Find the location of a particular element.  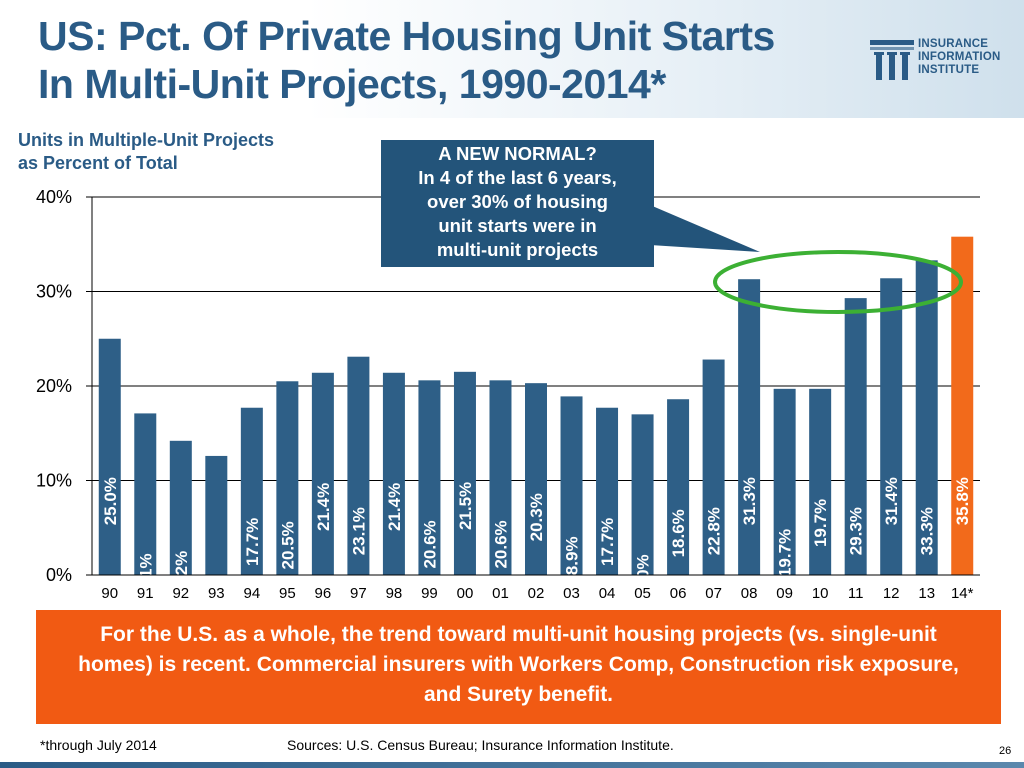

title-line-2: In Multi-Unit Projects, 1990-2014* is located at coordinates (352, 84).